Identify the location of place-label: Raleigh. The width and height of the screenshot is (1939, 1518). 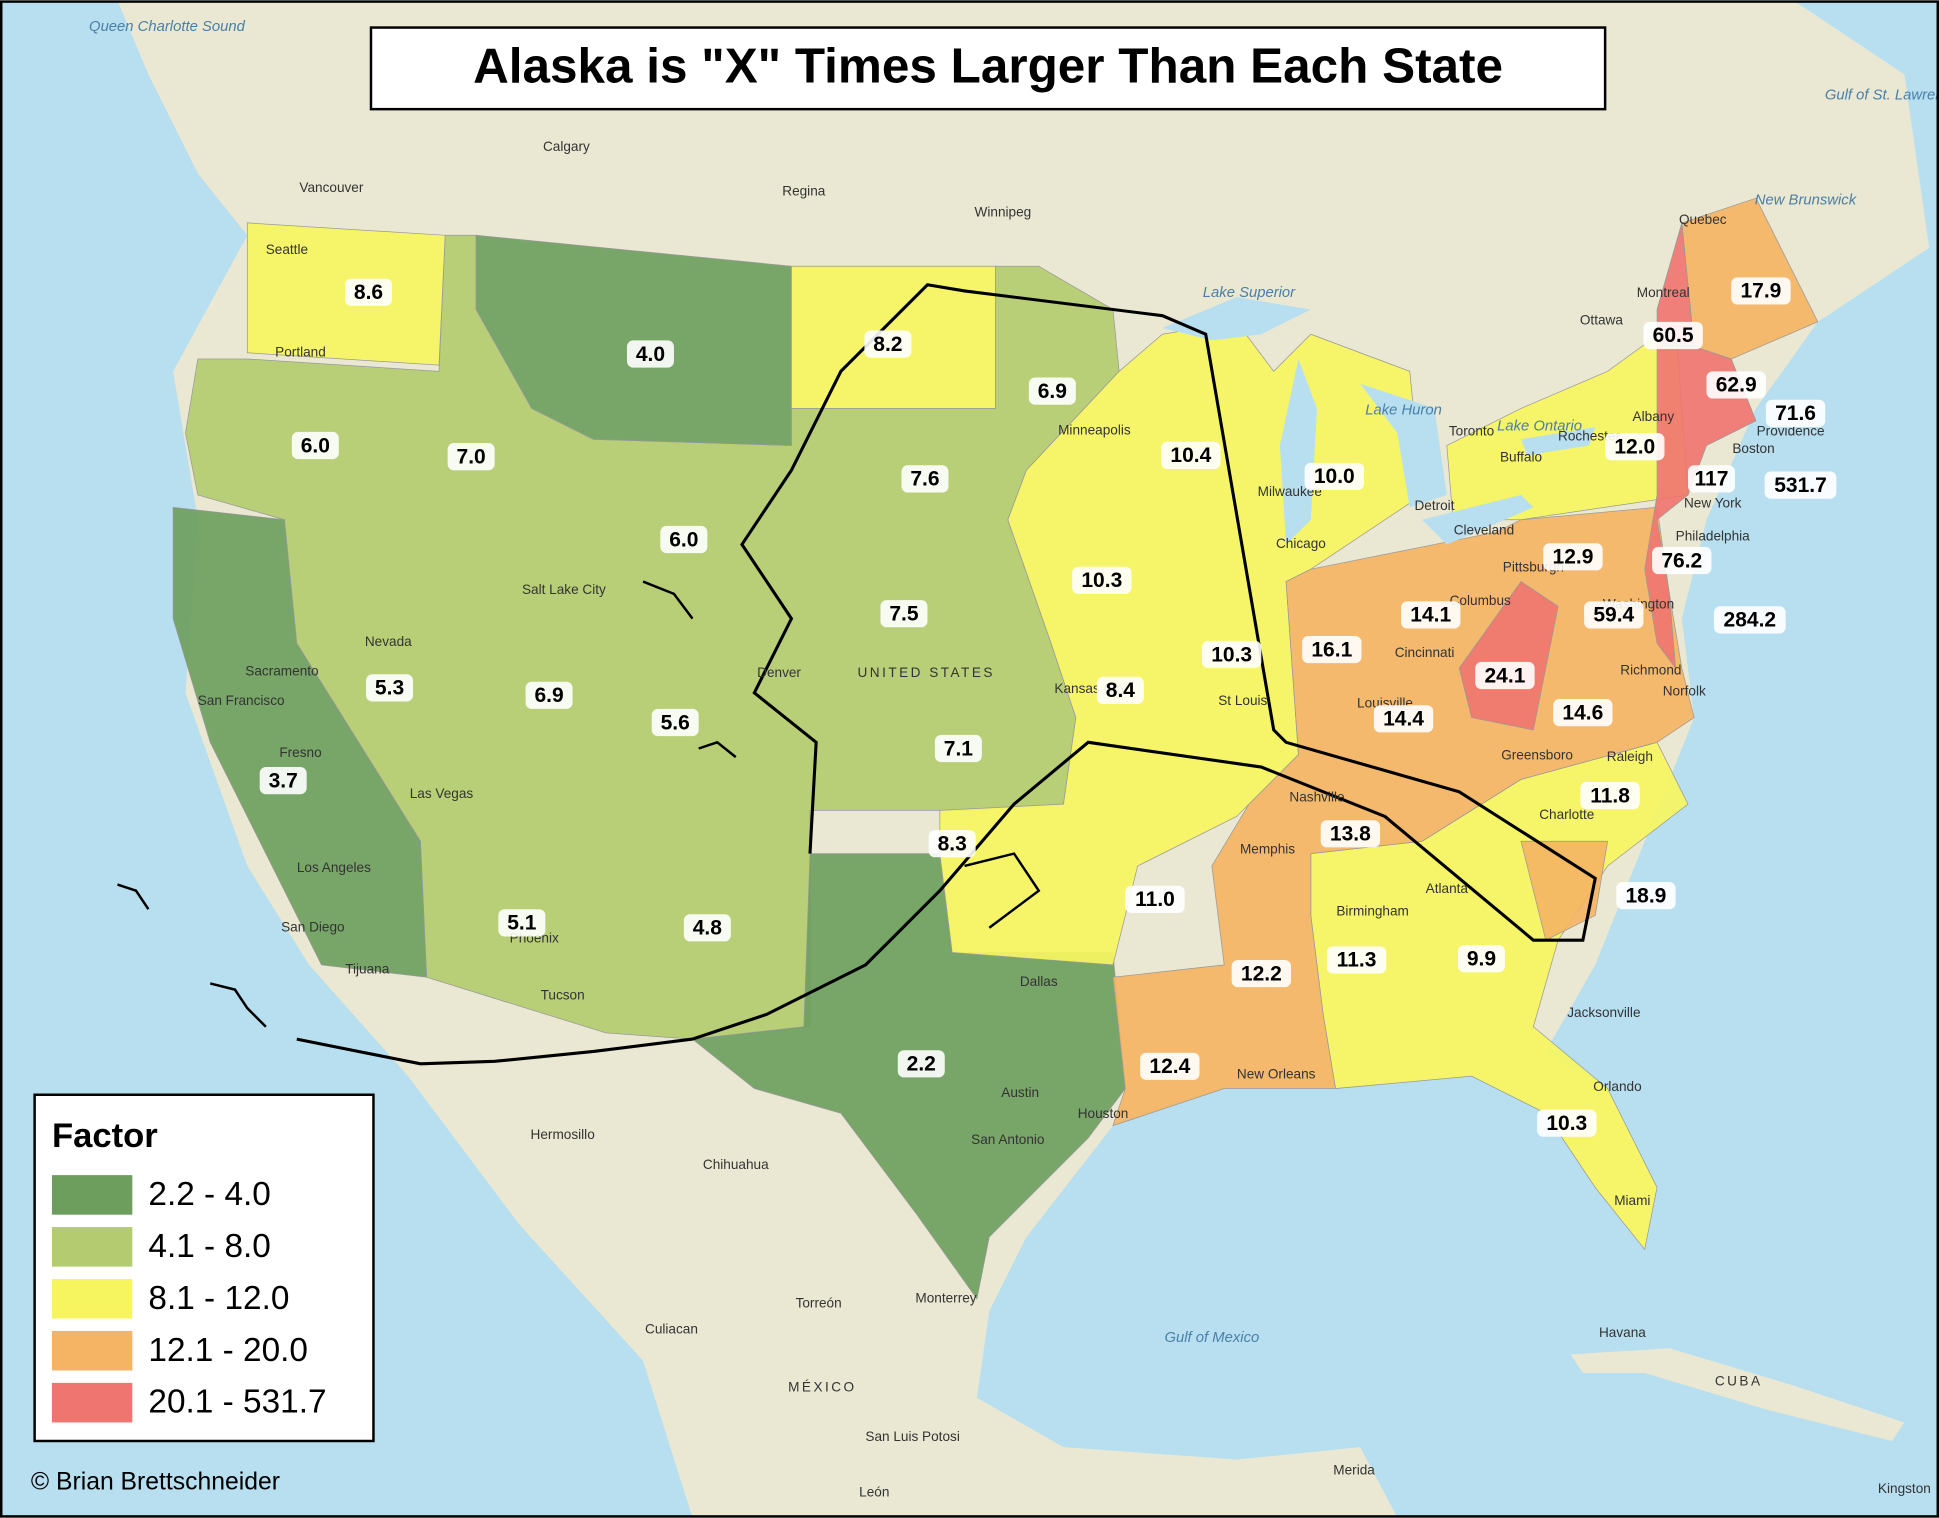
(1630, 756).